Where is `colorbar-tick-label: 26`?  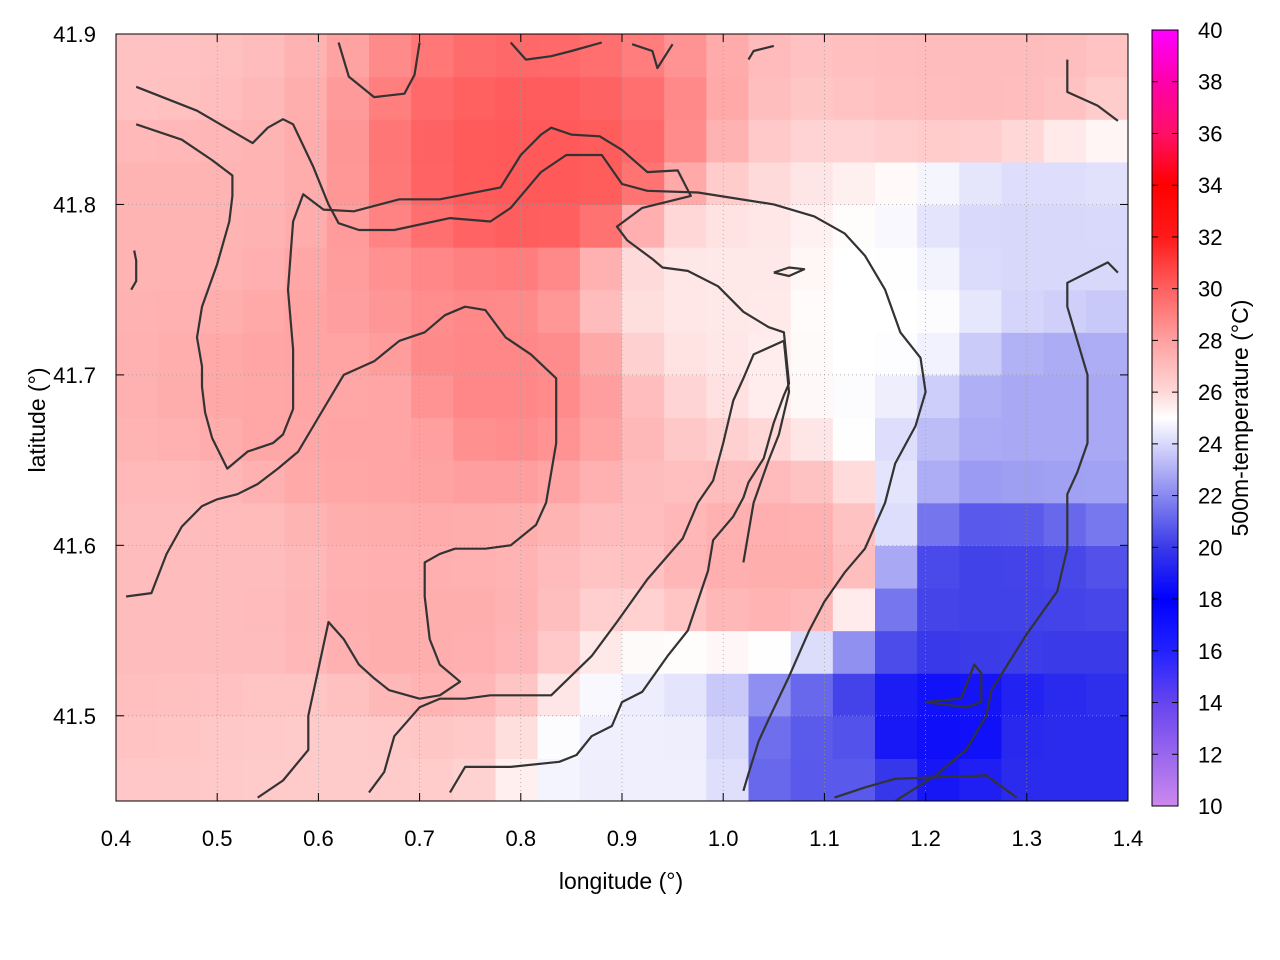
colorbar-tick-label: 26 is located at coordinates (1210, 392).